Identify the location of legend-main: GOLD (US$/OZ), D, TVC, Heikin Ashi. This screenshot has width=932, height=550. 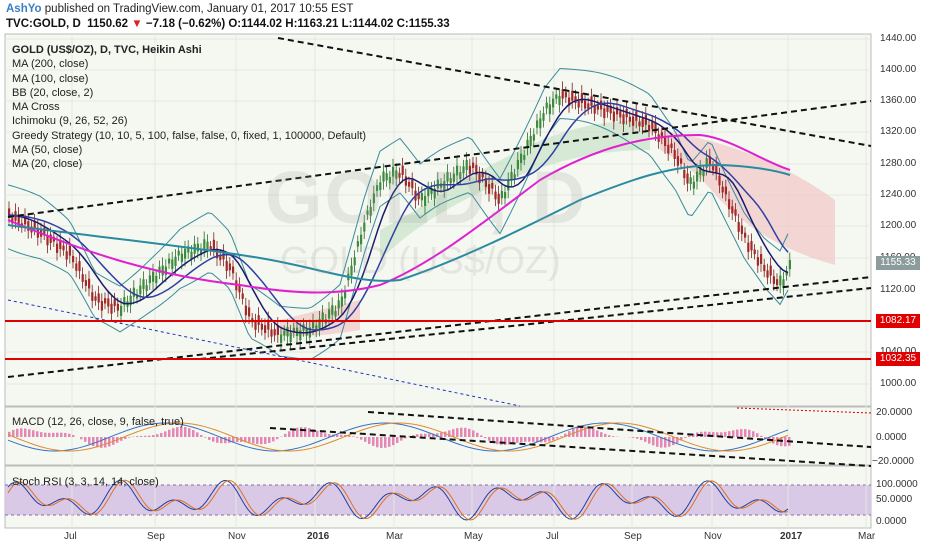
(107, 50).